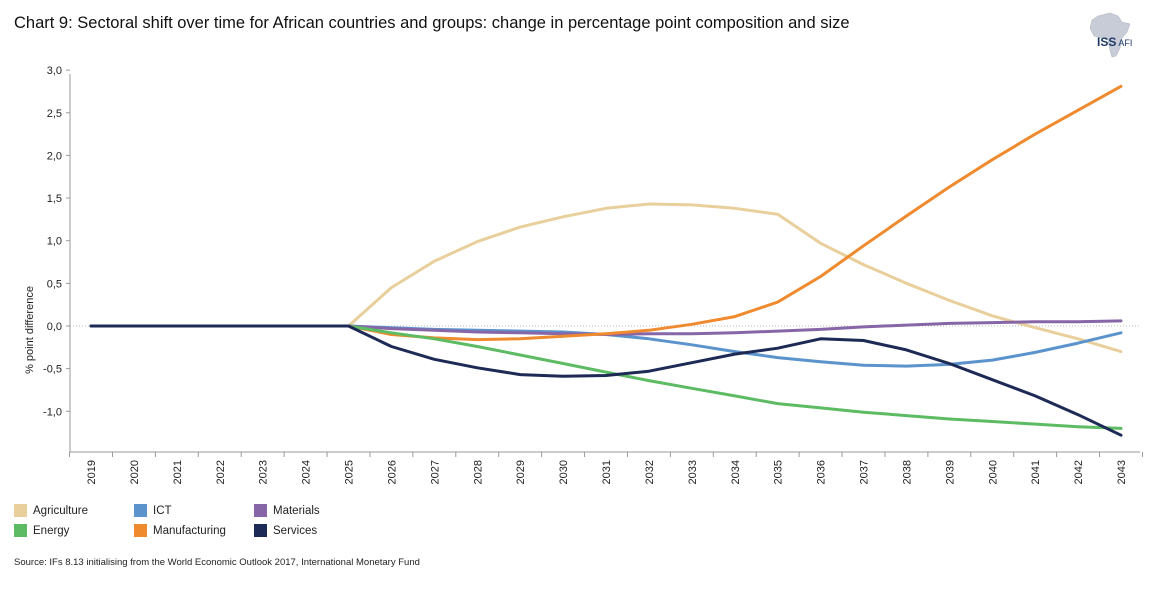  What do you see at coordinates (392, 472) in the screenshot?
I see `x-tick-label: 2026` at bounding box center [392, 472].